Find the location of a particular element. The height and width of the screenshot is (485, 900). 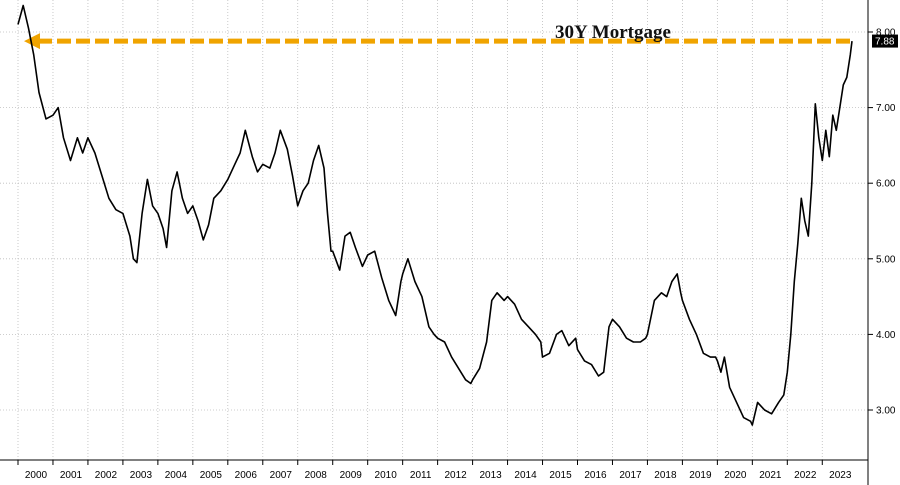

y-tick-label: 8.00 is located at coordinates (886, 33).